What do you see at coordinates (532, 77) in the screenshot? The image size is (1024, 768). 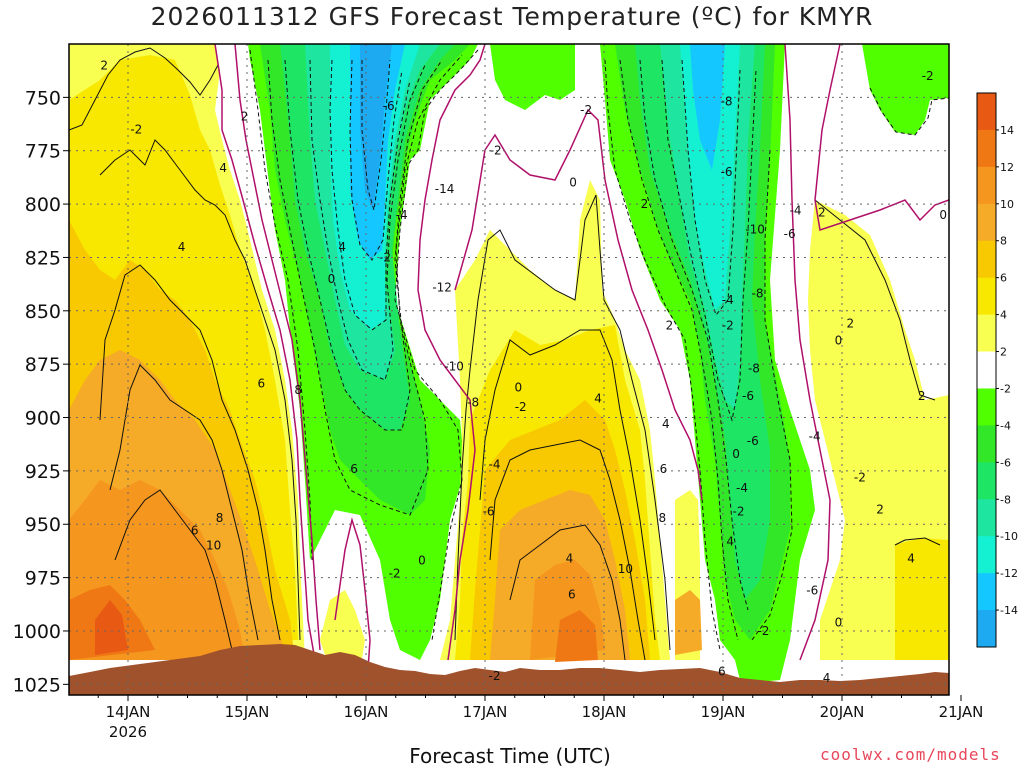 I see `fill-band-minus2-b` at bounding box center [532, 77].